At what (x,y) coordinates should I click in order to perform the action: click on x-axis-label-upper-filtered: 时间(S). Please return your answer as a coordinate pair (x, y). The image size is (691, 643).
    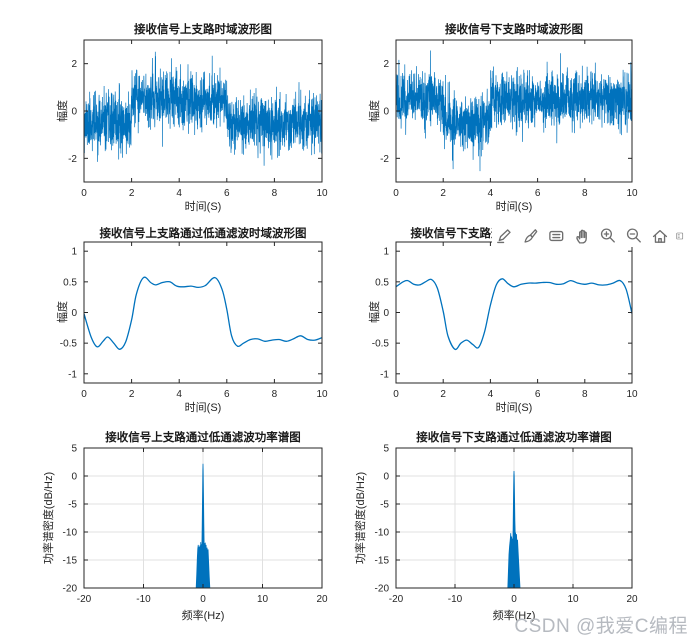
    Looking at the image, I should click on (203, 408).